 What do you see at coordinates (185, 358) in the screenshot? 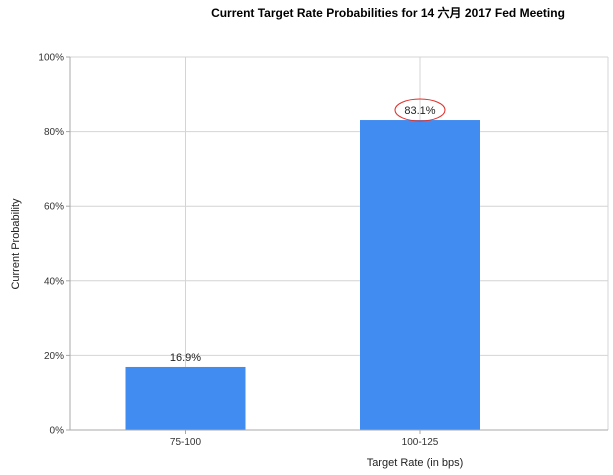
I see `data-label-75-100: 16.9%` at bounding box center [185, 358].